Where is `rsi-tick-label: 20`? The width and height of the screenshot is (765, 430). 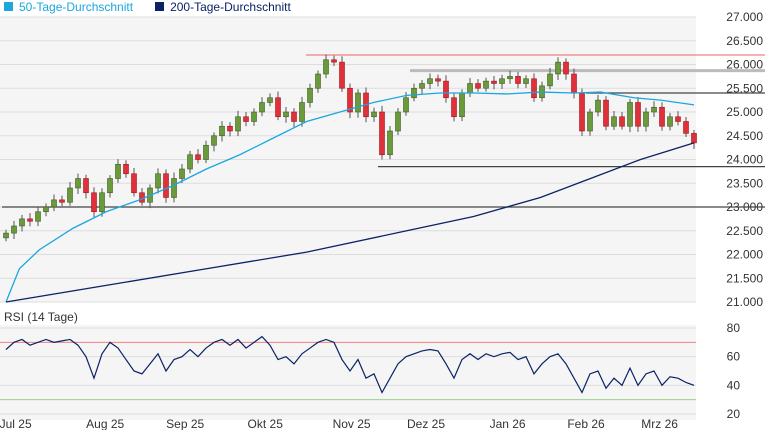
rsi-tick-label: 20 is located at coordinates (734, 414).